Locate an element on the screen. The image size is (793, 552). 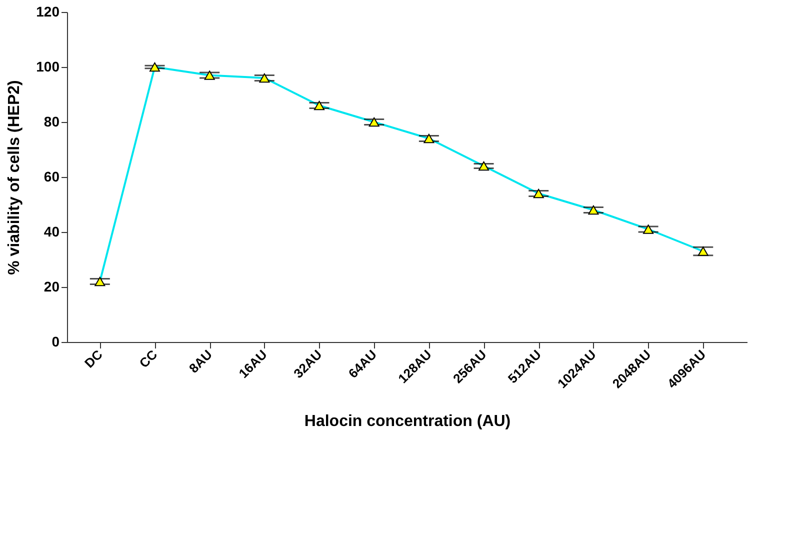
y-axis-title: % viability of cells (HEP2) is located at coordinates (15, 177).